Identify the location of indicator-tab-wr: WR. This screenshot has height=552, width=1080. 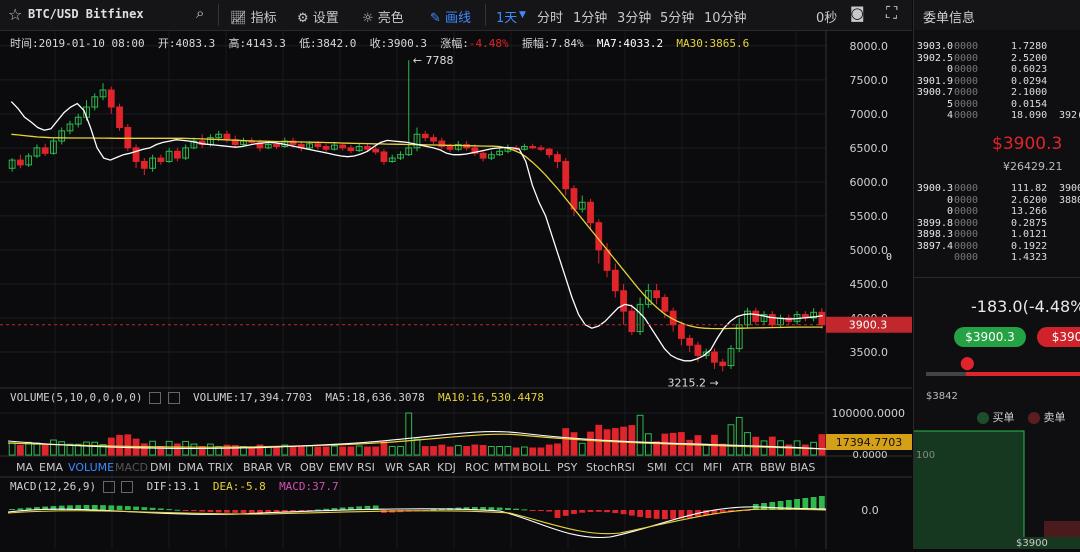
(394, 467).